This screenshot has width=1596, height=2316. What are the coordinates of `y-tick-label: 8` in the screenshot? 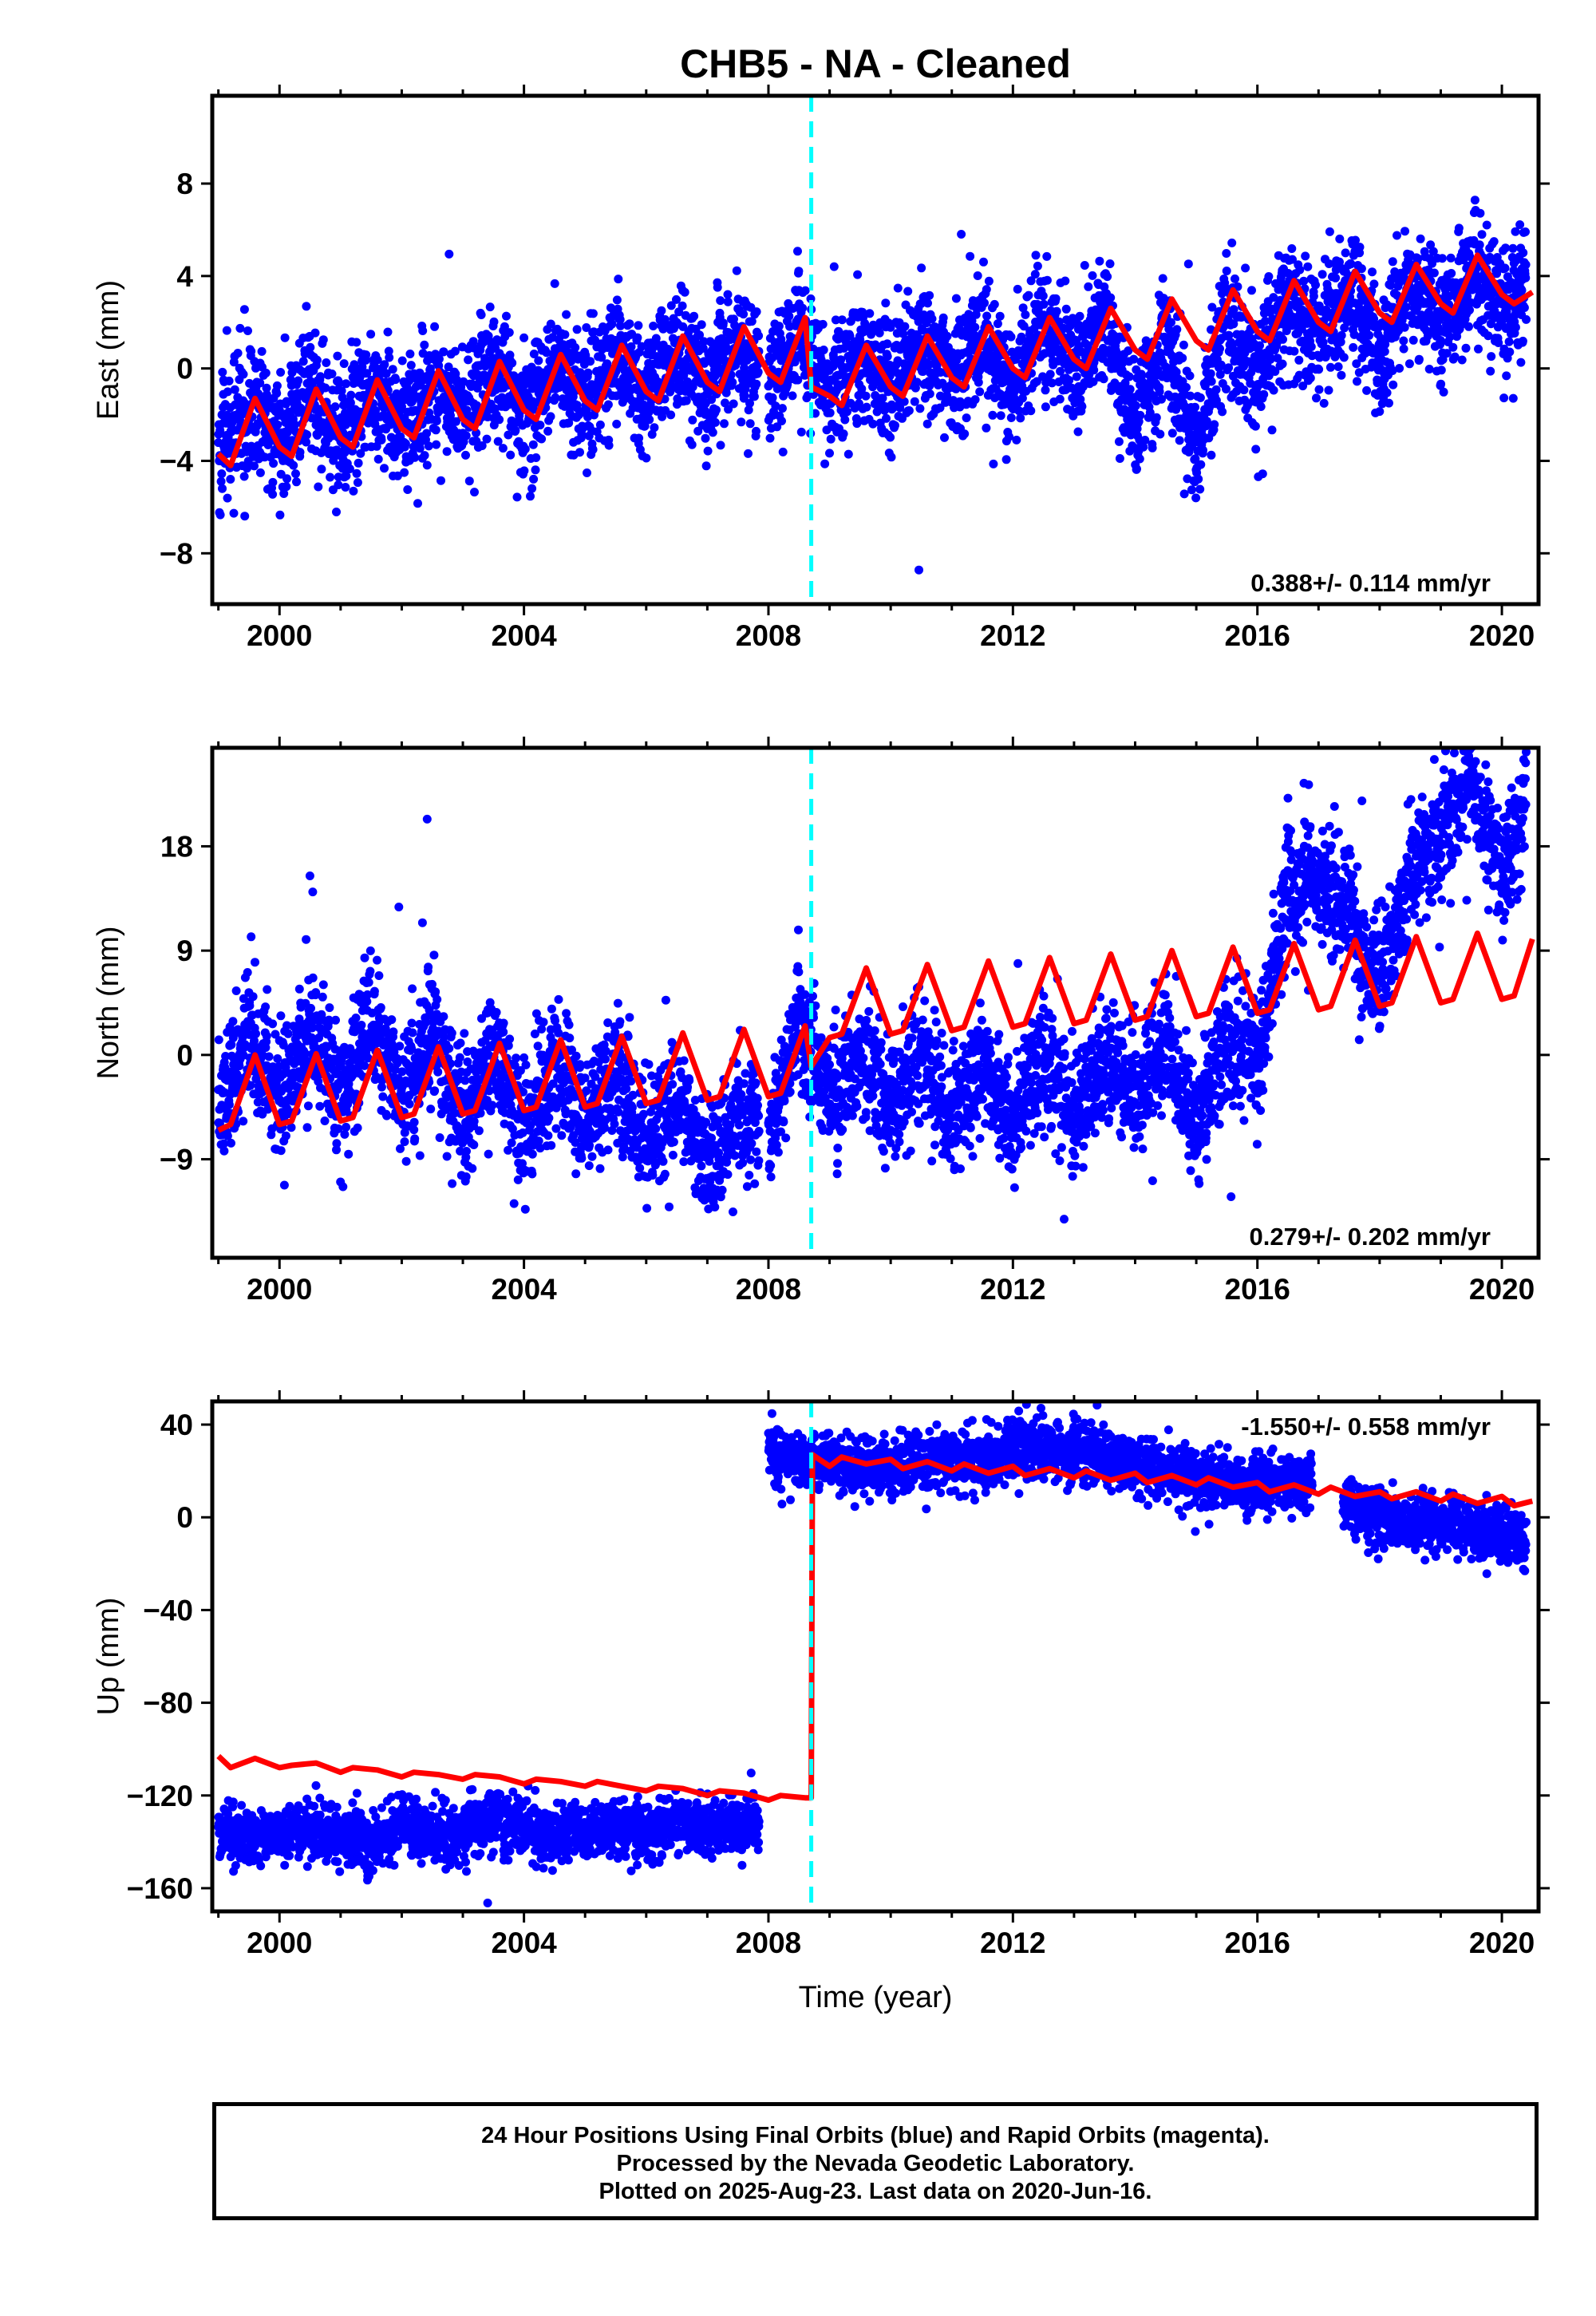 It's located at (184, 184).